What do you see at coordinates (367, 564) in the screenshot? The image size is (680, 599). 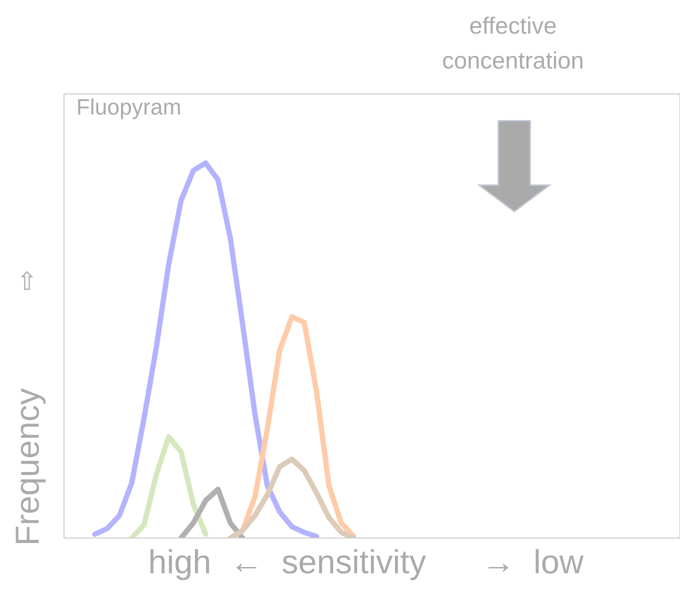 I see `x-axis-title: high ← sensitivity → low` at bounding box center [367, 564].